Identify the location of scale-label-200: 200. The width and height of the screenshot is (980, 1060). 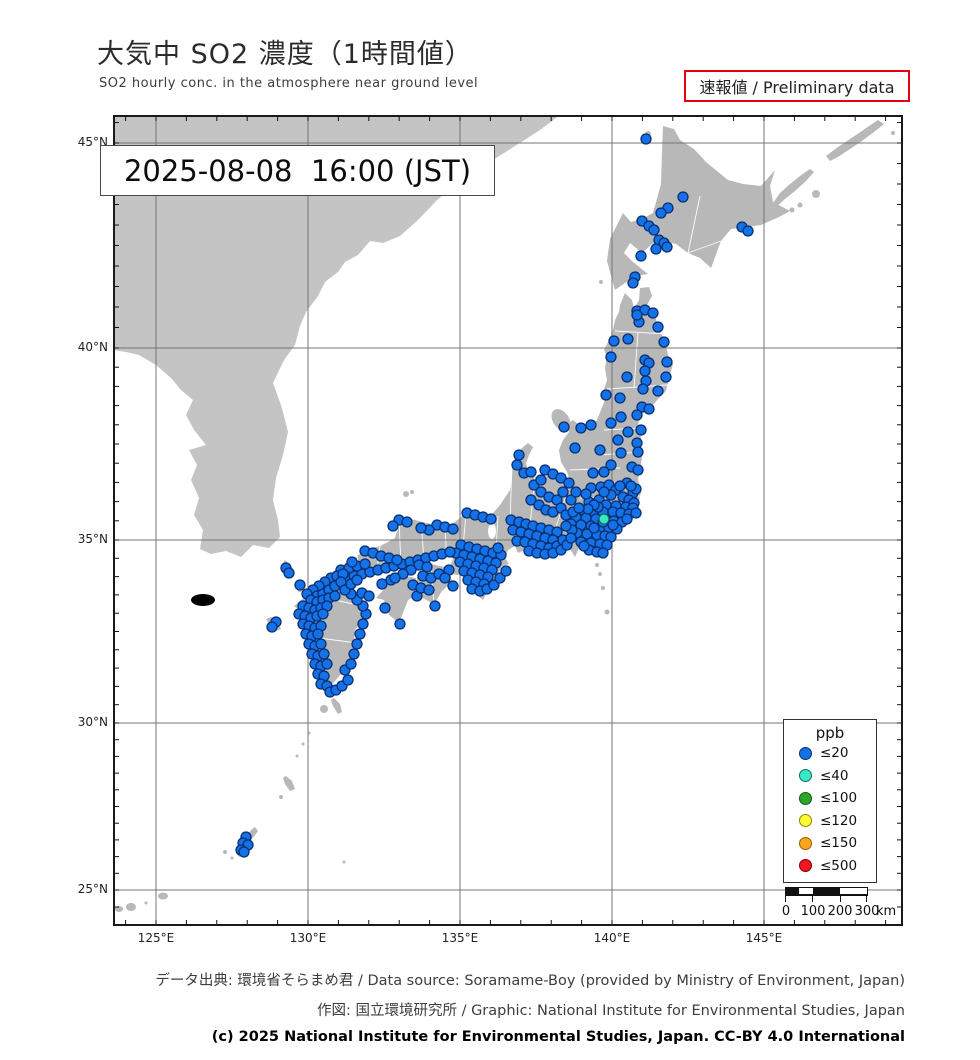
(840, 911).